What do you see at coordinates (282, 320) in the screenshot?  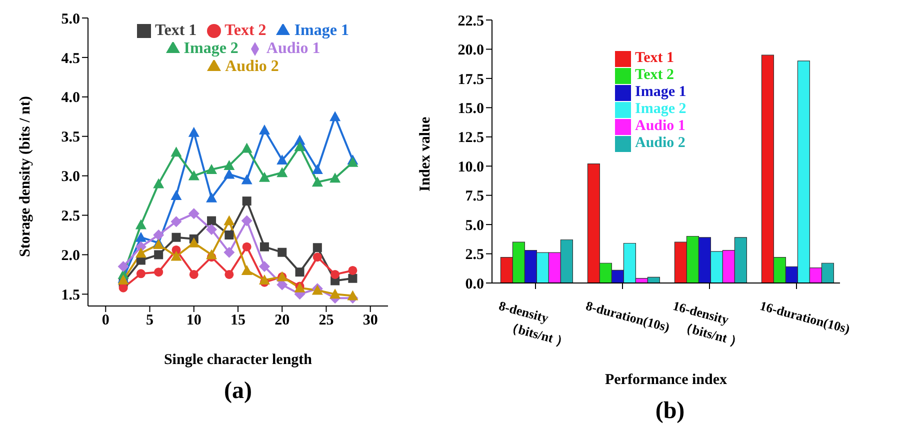 I see `x-tick-label: 20` at bounding box center [282, 320].